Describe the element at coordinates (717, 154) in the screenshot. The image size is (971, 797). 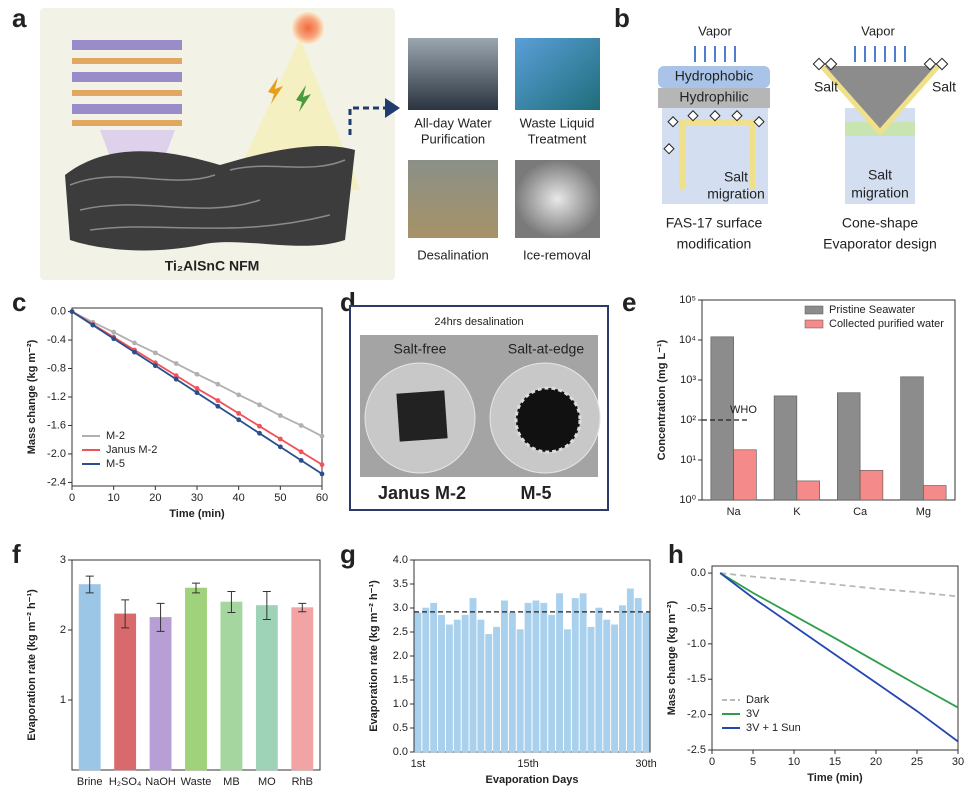
I see `frame` at that location.